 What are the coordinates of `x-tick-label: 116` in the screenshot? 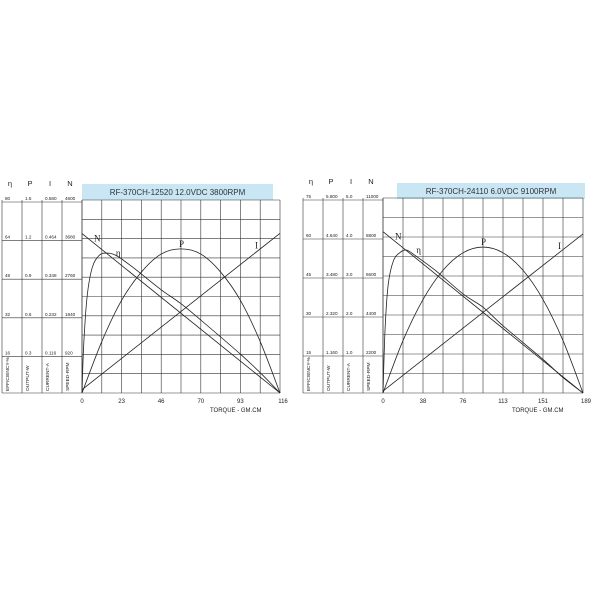 It's located at (283, 402).